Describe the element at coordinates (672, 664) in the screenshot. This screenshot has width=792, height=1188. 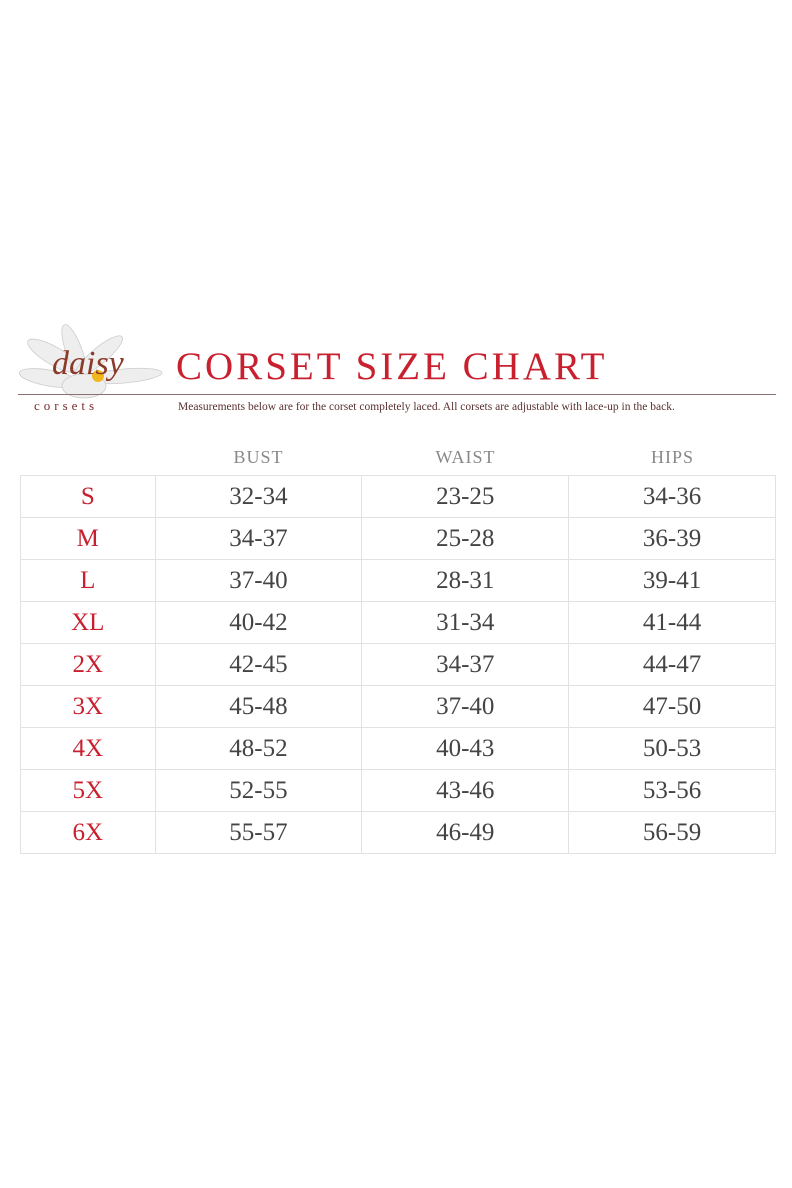
I see `hips-cell: 44-47` at that location.